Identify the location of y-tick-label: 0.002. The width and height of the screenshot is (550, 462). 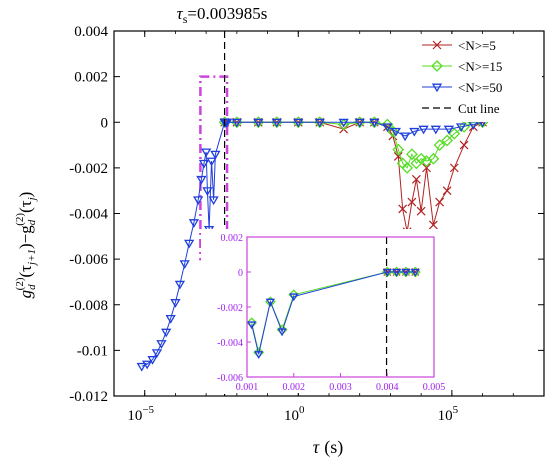
(91, 78).